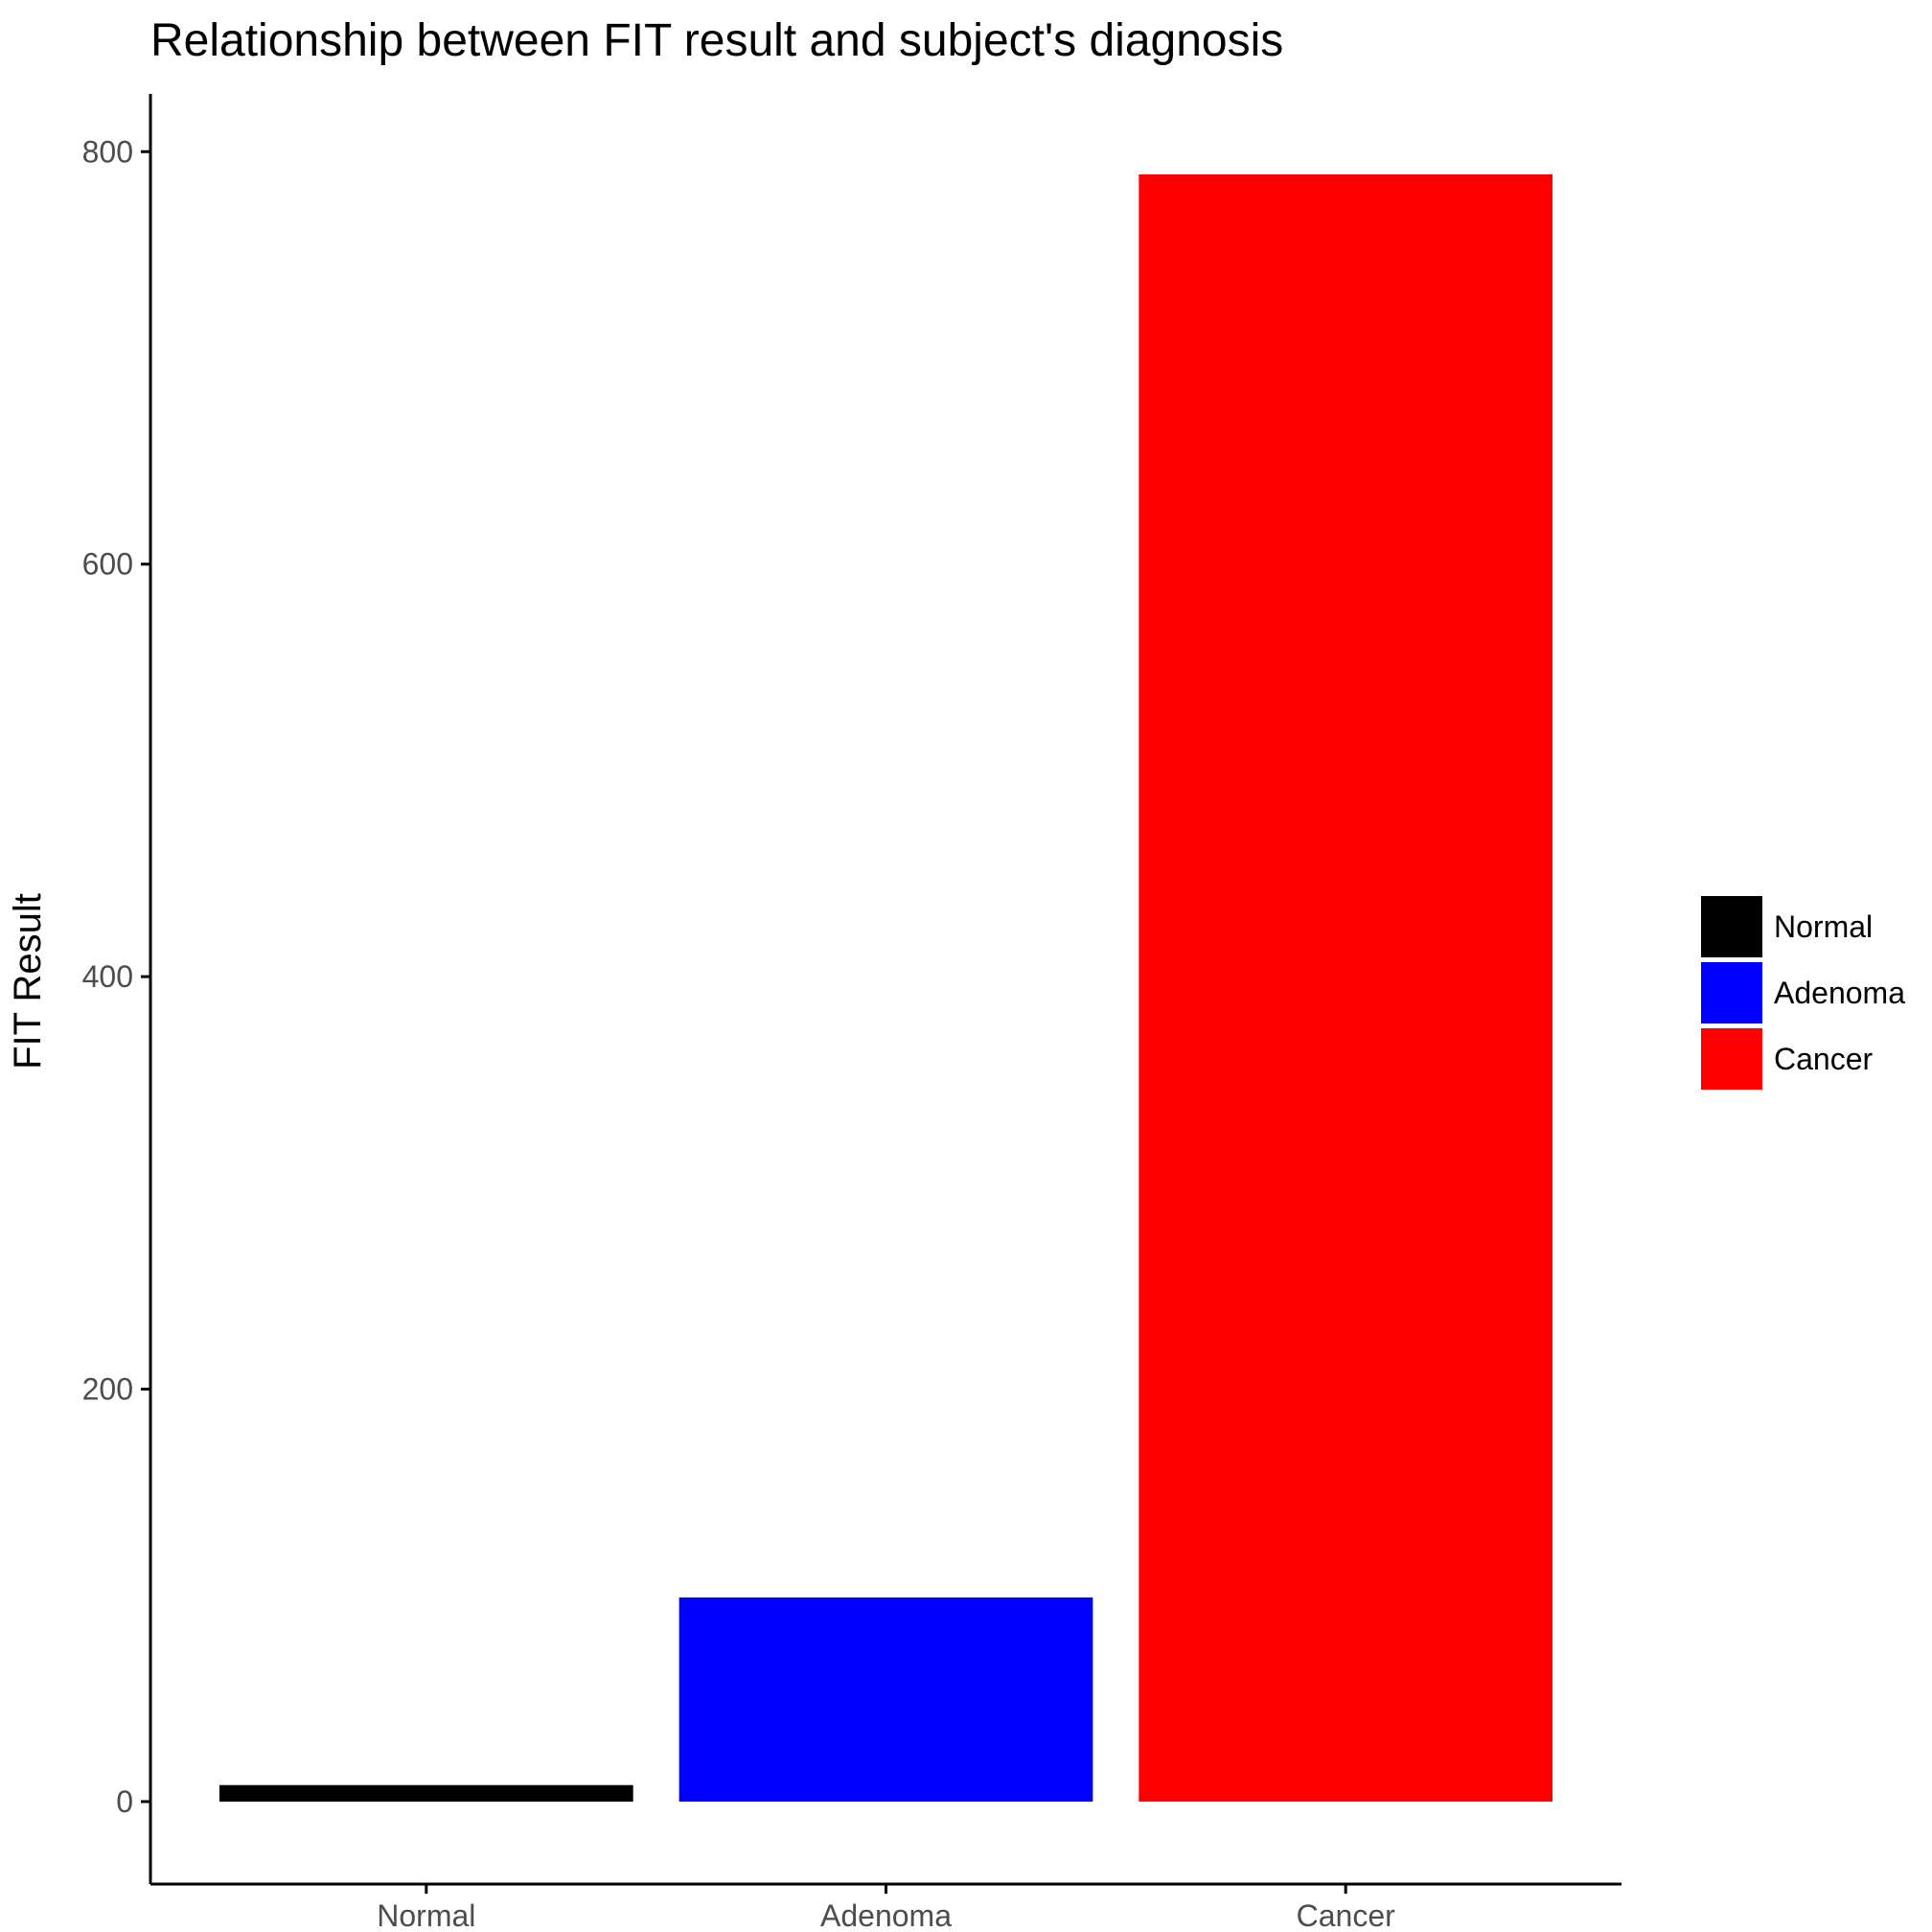 This screenshot has width=1932, height=1932. Describe the element at coordinates (125, 1801) in the screenshot. I see `y-tick-label: 0` at that location.